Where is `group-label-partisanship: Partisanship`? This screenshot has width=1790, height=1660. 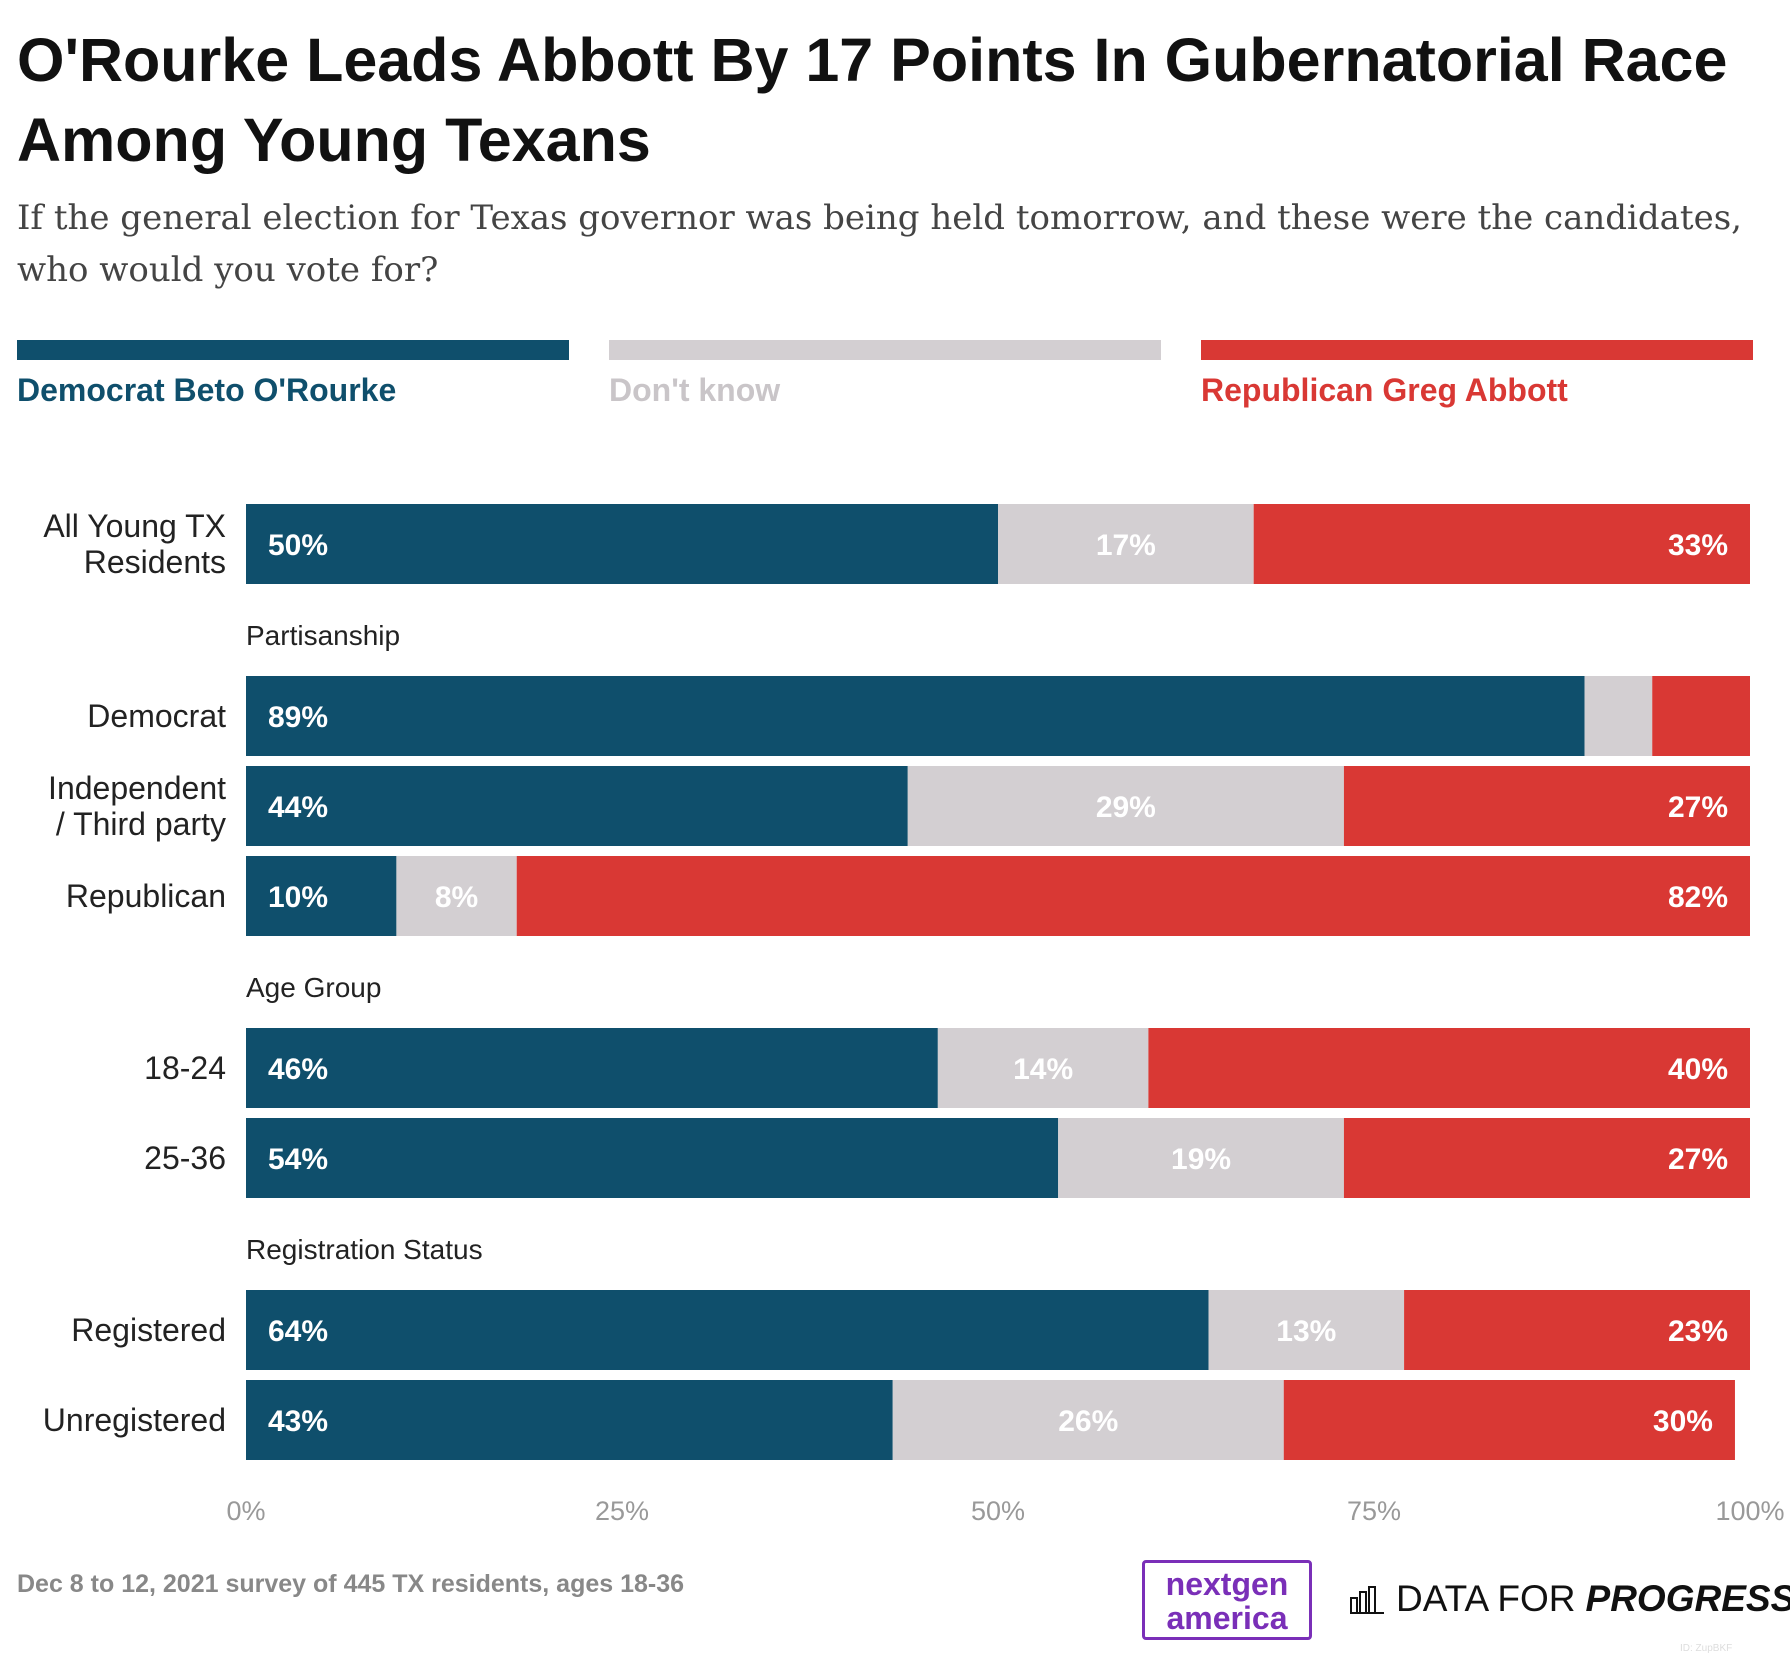 group-label-partisanship: Partisanship is located at coordinates (323, 635).